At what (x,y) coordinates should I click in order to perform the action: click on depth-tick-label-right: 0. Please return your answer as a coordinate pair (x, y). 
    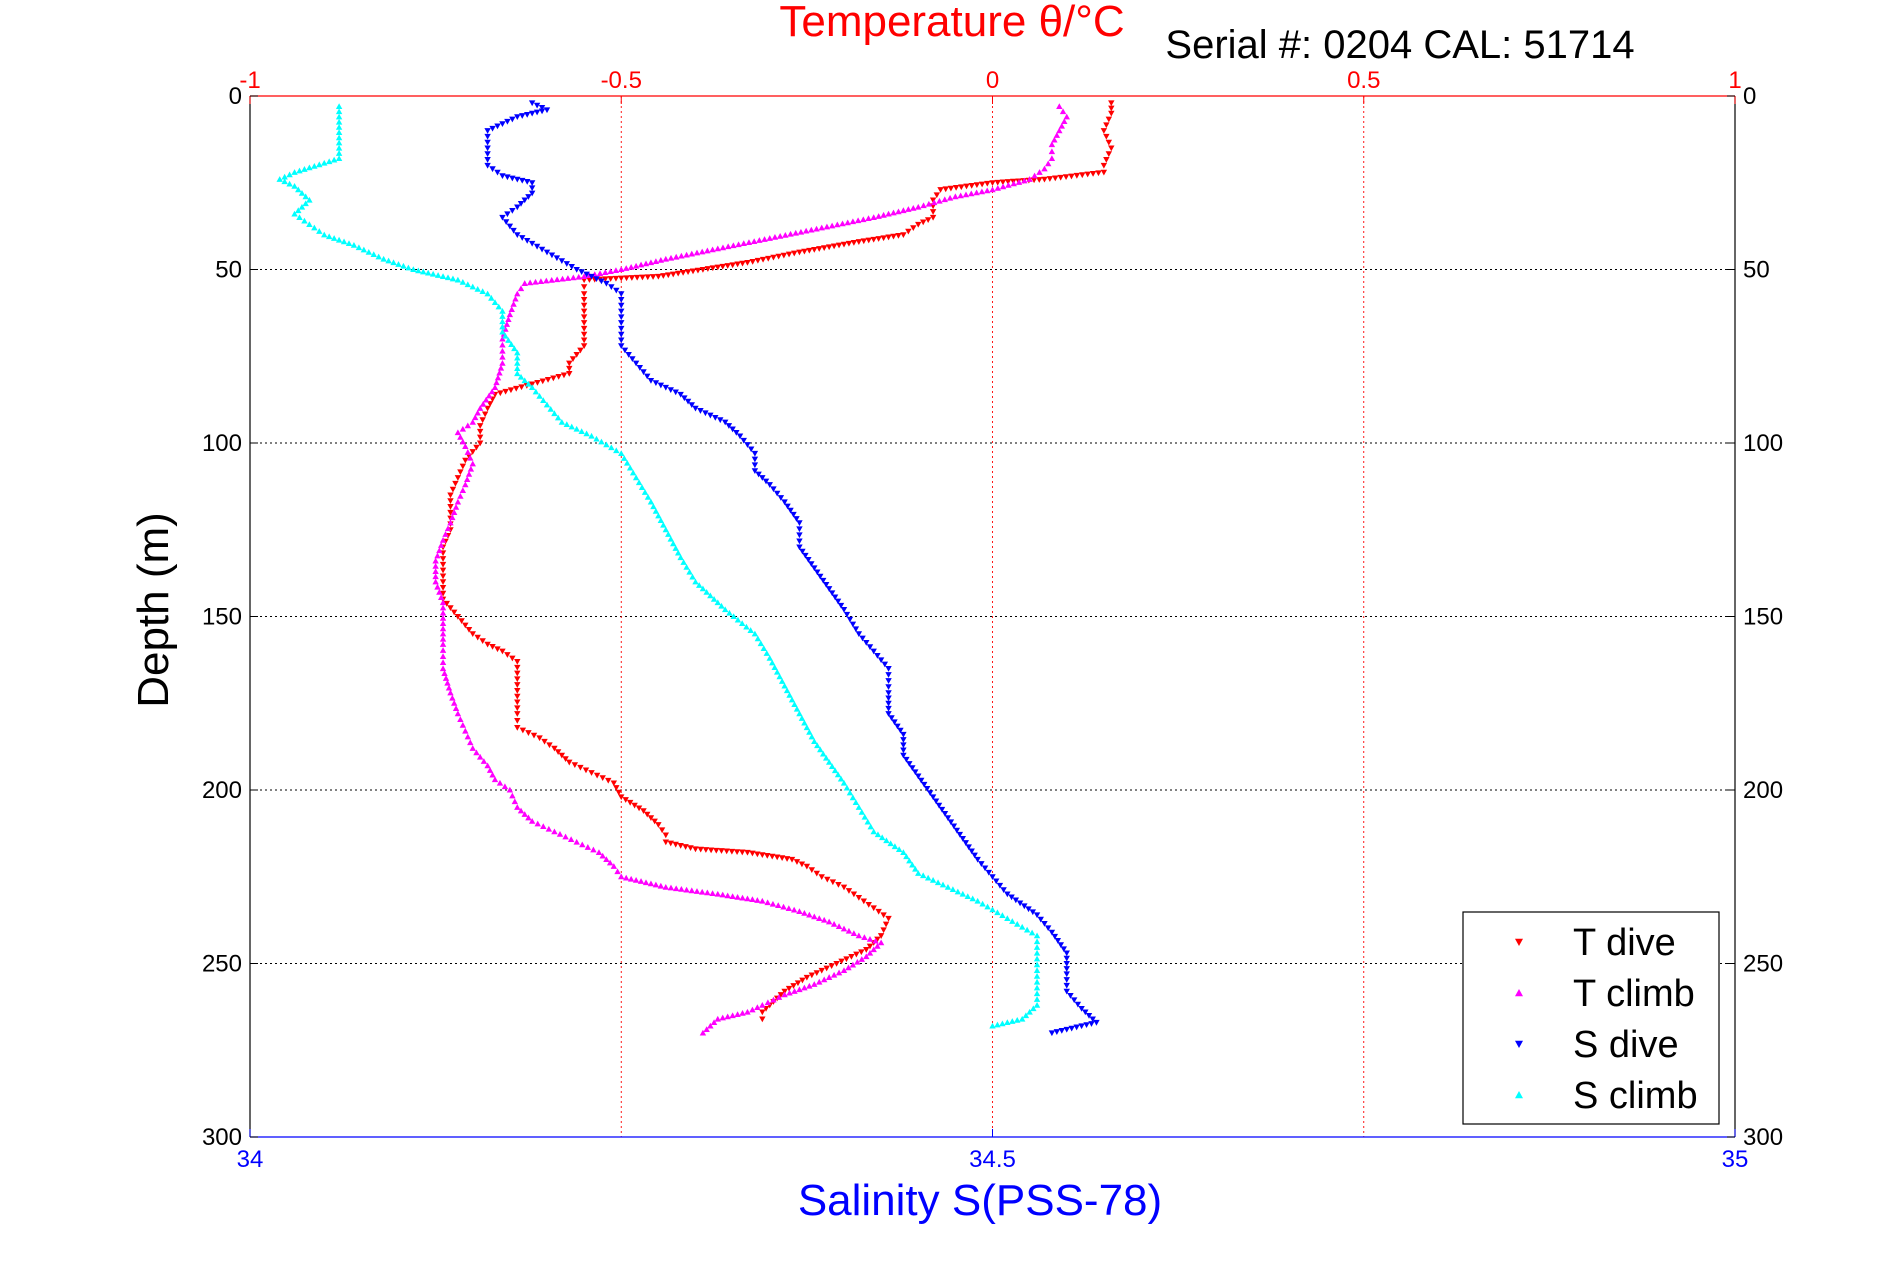
    Looking at the image, I should click on (1749, 96).